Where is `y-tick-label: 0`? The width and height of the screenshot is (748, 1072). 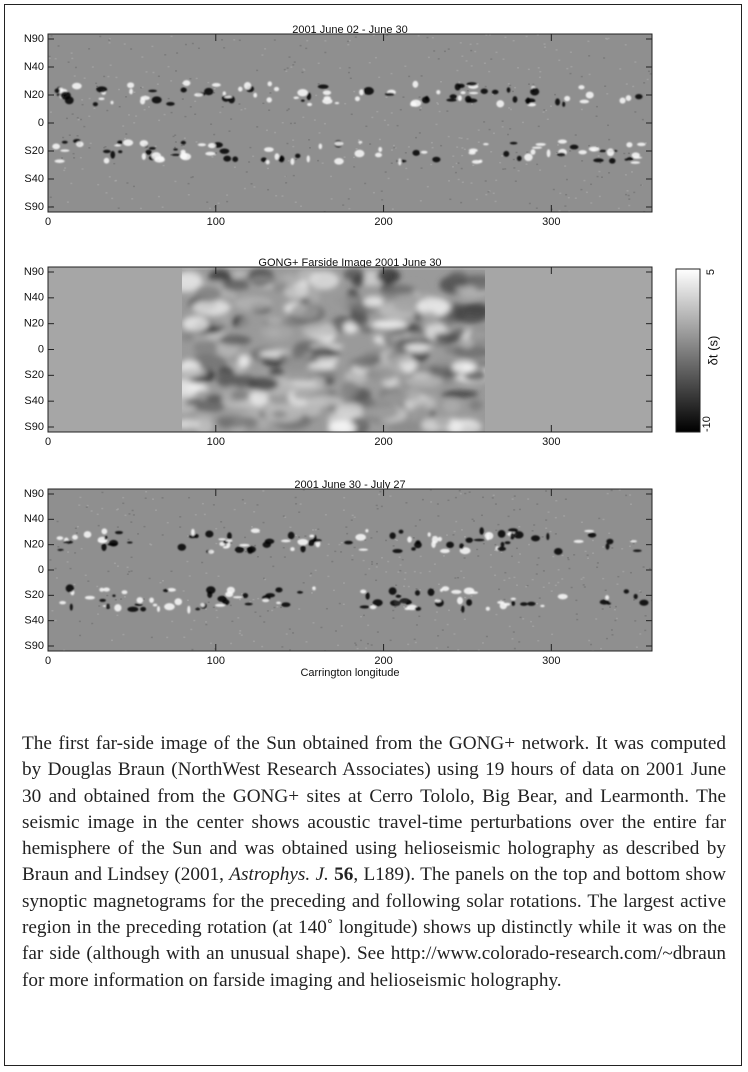 y-tick-label: 0 is located at coordinates (41, 570).